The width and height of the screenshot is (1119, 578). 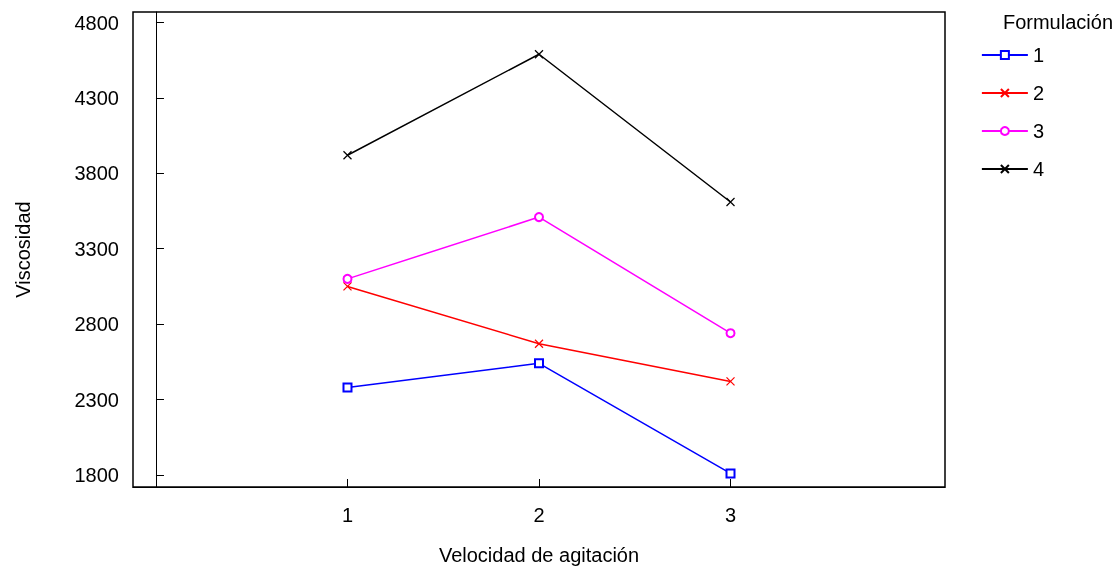 What do you see at coordinates (96, 474) in the screenshot?
I see `y-tick-label: 1800` at bounding box center [96, 474].